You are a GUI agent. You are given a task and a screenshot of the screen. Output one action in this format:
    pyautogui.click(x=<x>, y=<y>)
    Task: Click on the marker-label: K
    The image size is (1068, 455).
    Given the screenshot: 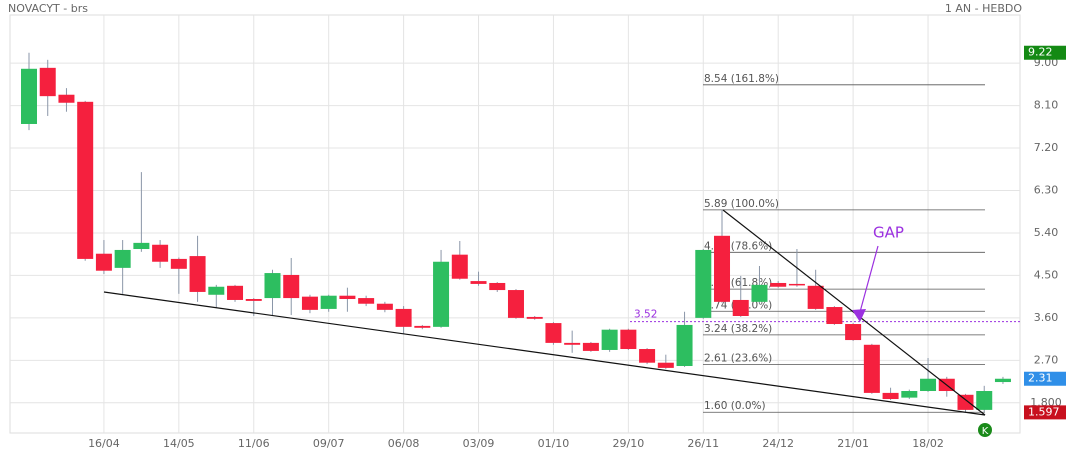 What is the action you would take?
    pyautogui.click(x=985, y=431)
    